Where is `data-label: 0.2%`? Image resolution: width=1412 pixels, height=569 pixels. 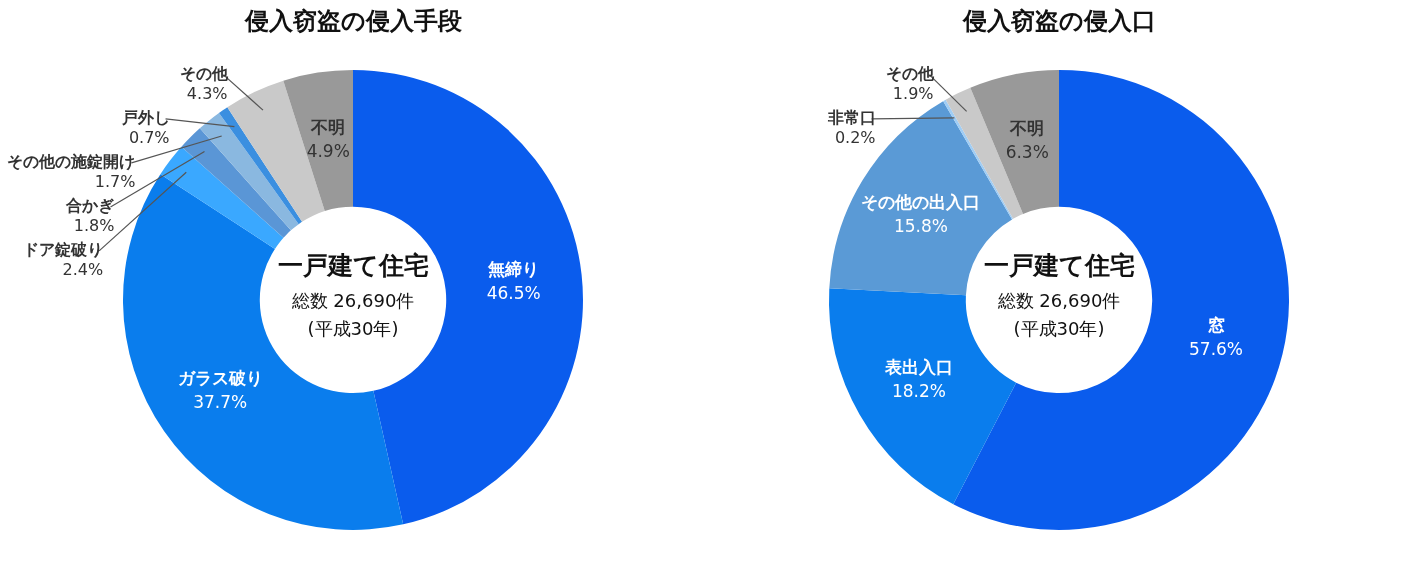
data-label: 0.2% is located at coordinates (855, 138).